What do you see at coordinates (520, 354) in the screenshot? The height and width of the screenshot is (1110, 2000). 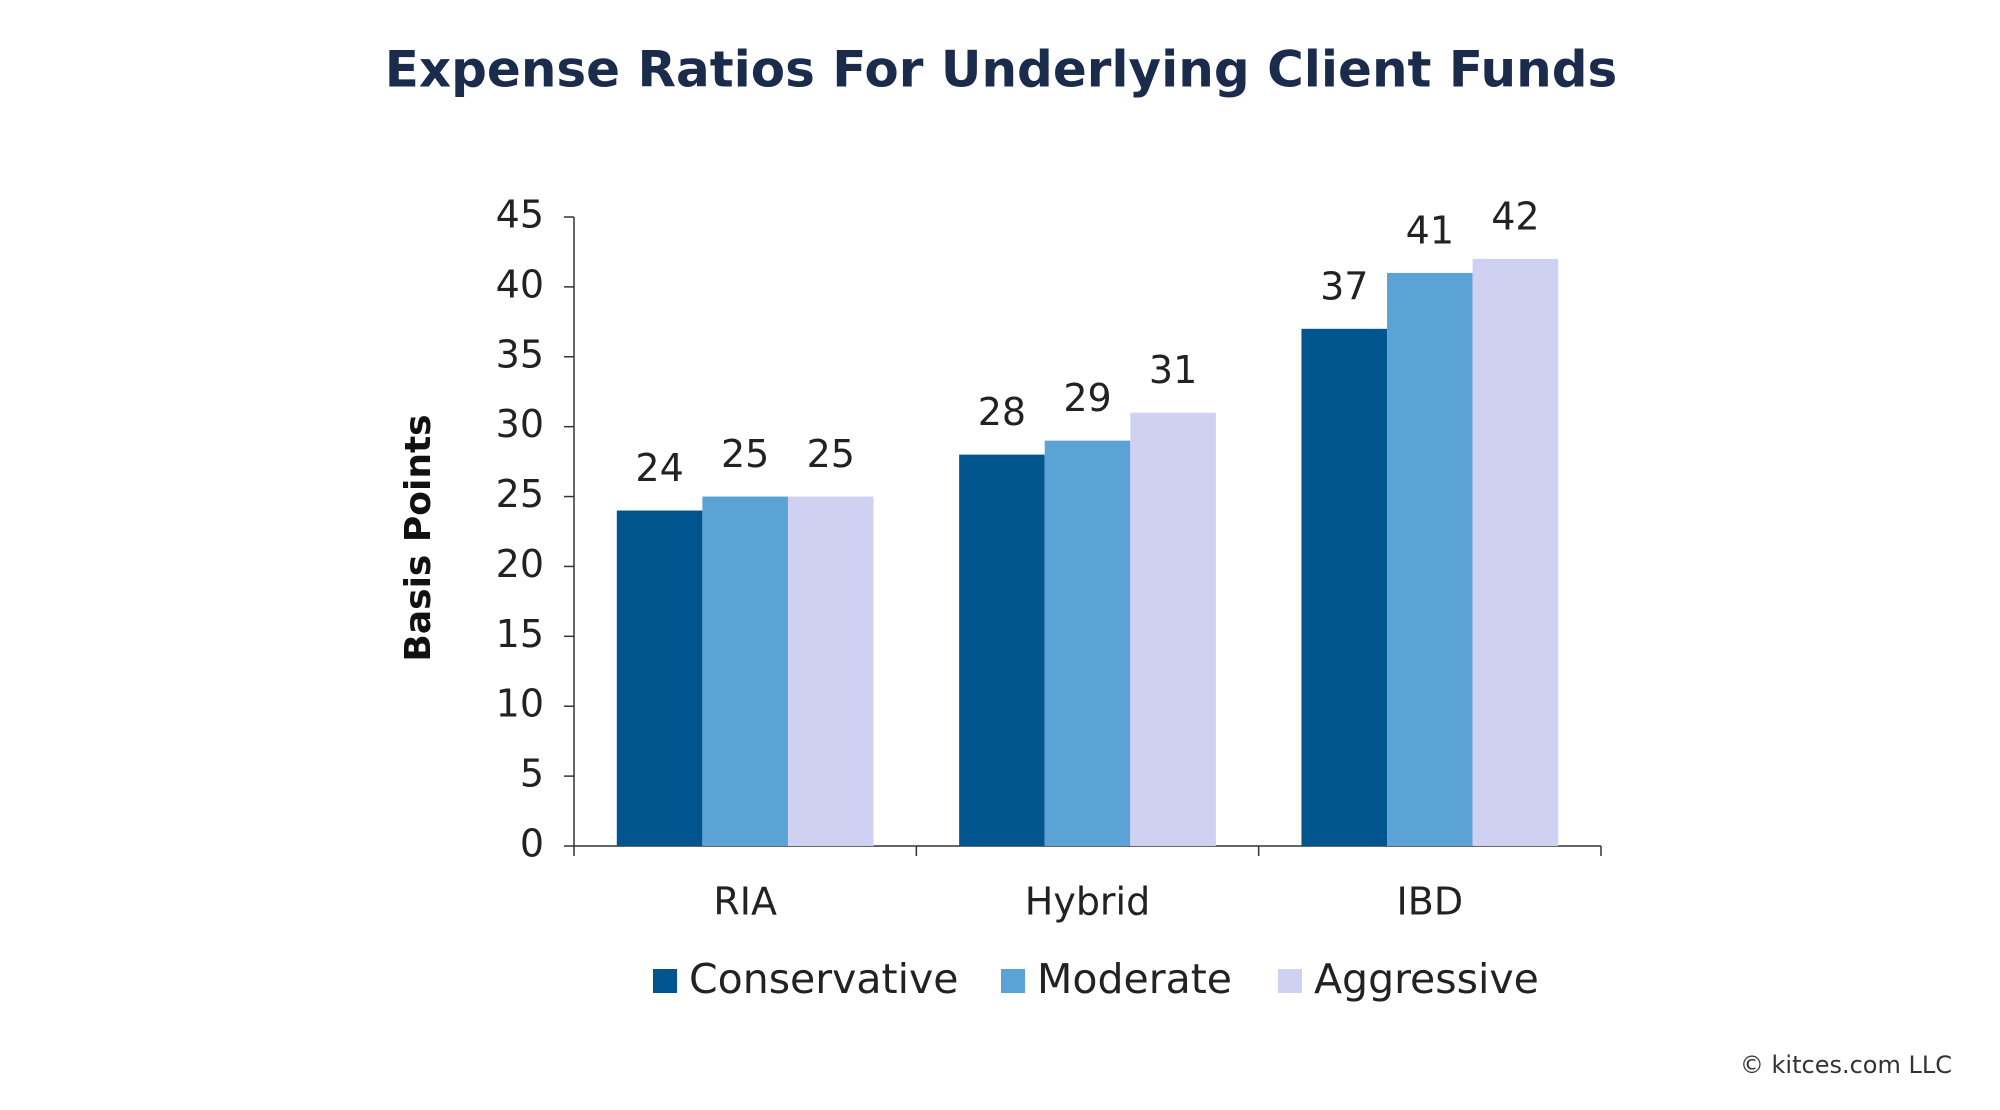 I see `y-tick-label: 35` at bounding box center [520, 354].